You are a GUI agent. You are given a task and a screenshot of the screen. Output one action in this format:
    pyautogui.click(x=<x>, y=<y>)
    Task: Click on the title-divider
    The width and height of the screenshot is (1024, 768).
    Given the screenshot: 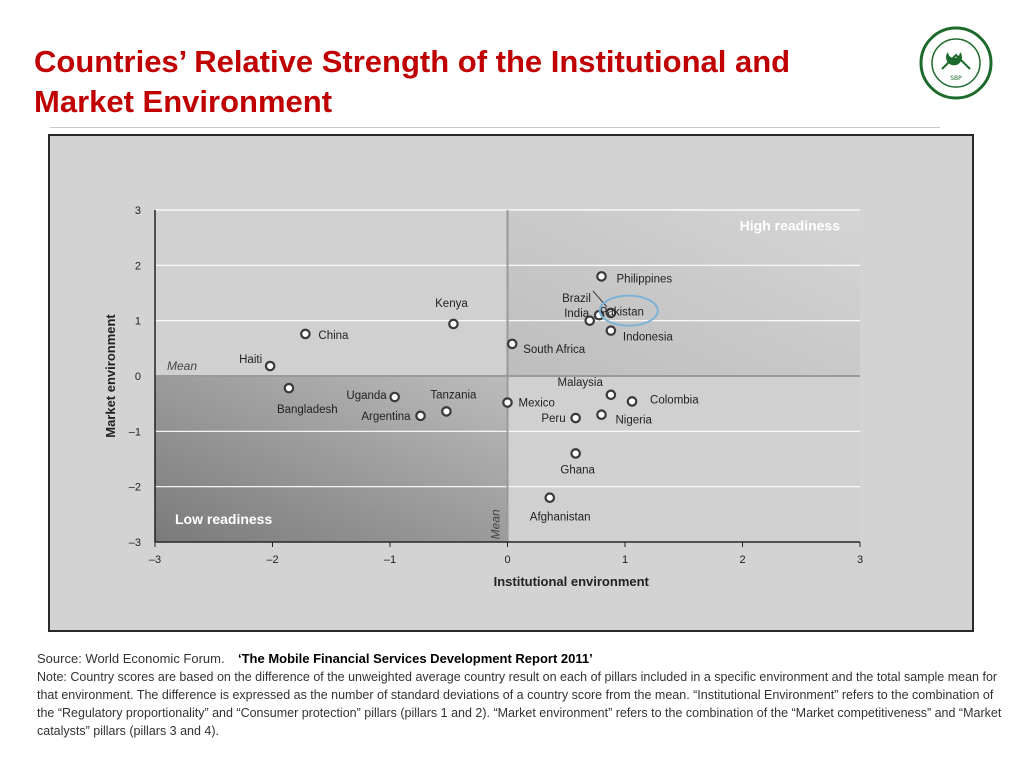 What is the action you would take?
    pyautogui.click(x=495, y=127)
    